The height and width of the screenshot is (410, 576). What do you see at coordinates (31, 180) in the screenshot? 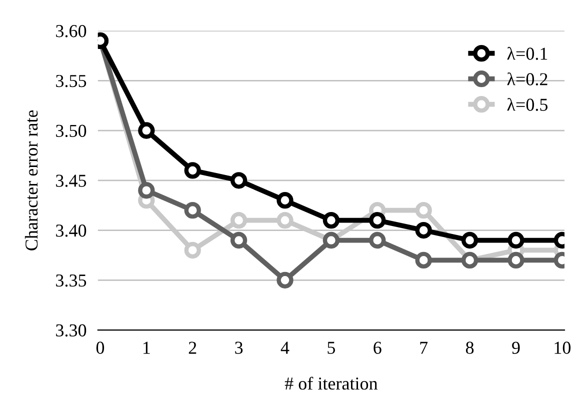
I see `y-axis-title: Character error rate` at bounding box center [31, 180].